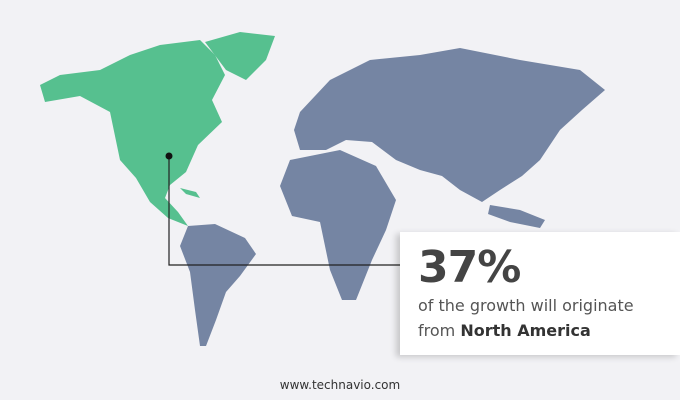  Describe the element at coordinates (437, 330) in the screenshot. I see `callout-prefix: from` at that location.